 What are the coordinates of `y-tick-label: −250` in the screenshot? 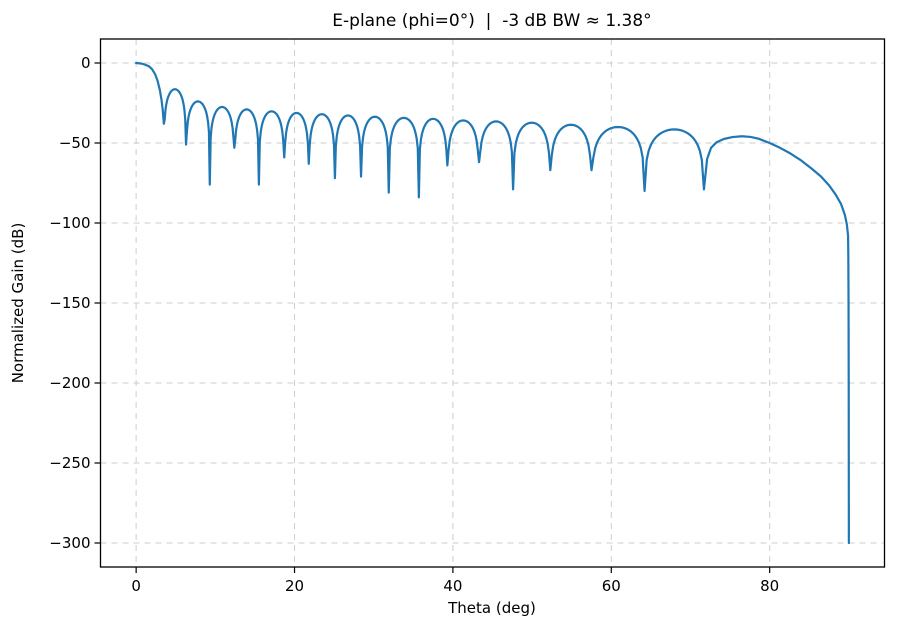 It's located at (69, 463).